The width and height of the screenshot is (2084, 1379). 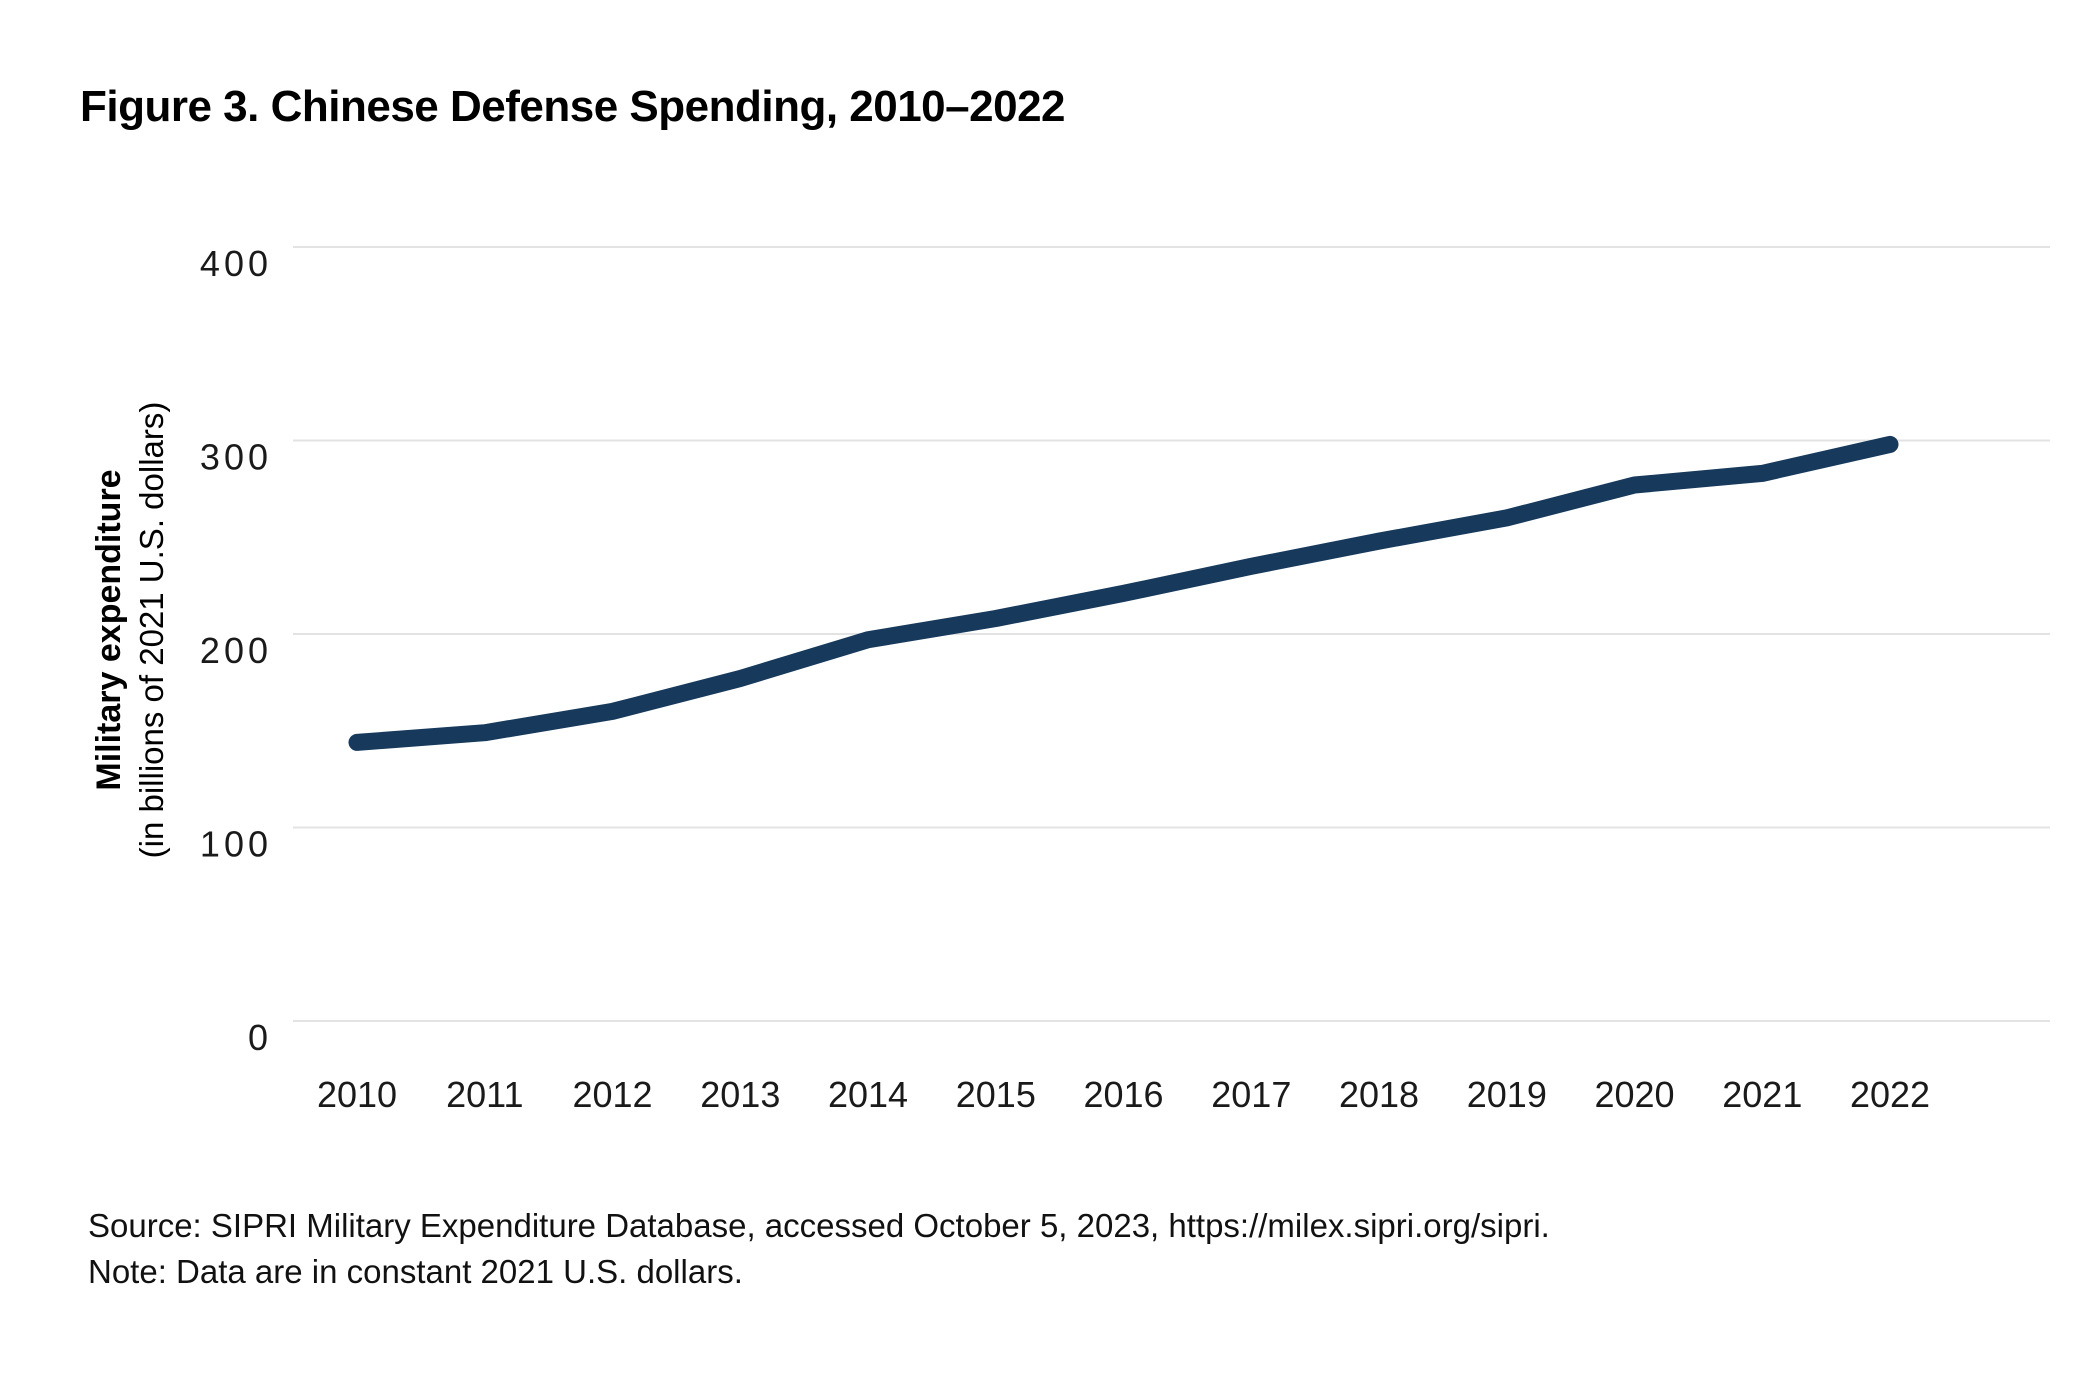 What do you see at coordinates (260, 1037) in the screenshot?
I see `y-tick-label-0: 0` at bounding box center [260, 1037].